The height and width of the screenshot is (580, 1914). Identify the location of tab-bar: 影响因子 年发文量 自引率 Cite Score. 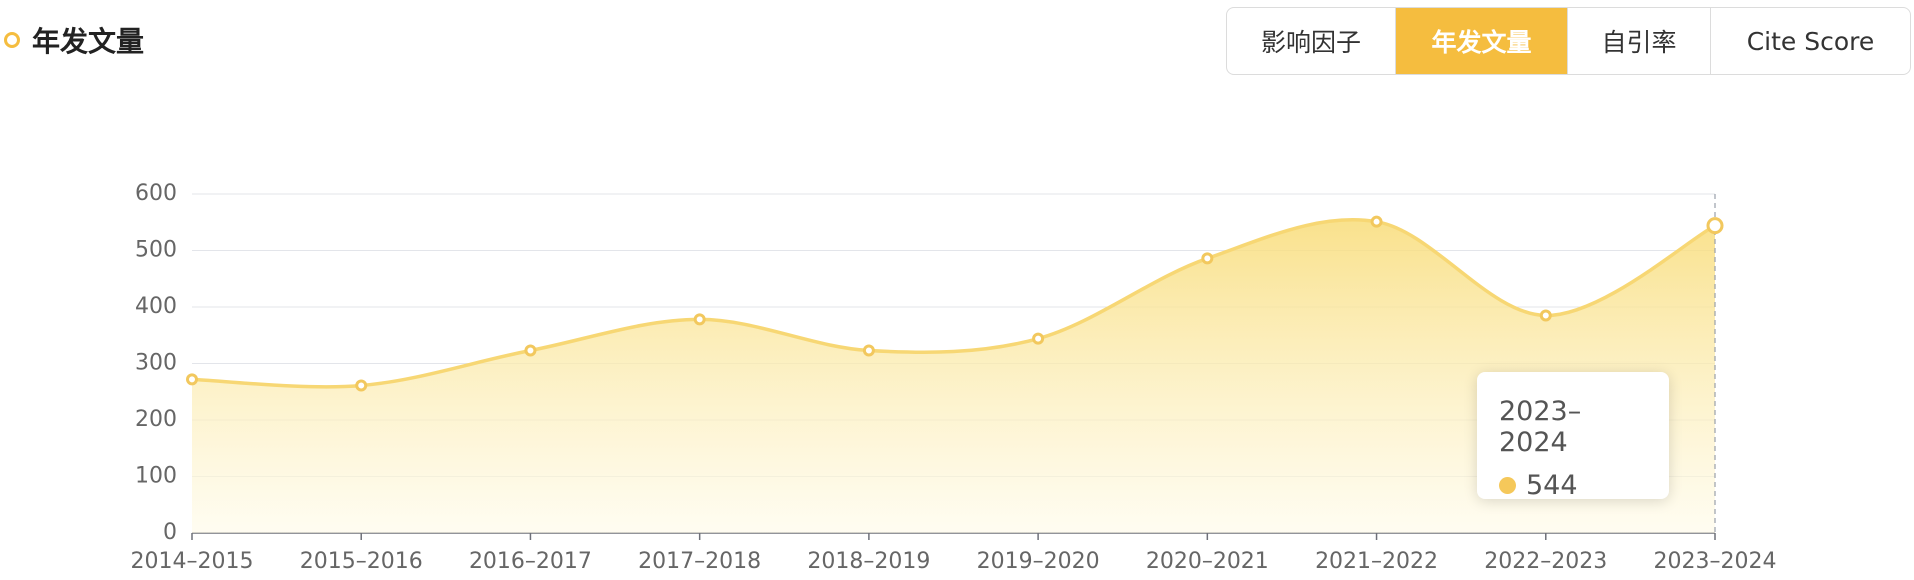
(1568, 41).